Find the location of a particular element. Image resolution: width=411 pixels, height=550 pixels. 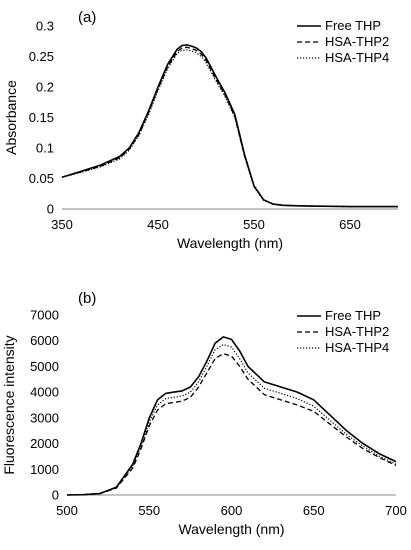

y-tick-label: 5000 is located at coordinates (44, 366).